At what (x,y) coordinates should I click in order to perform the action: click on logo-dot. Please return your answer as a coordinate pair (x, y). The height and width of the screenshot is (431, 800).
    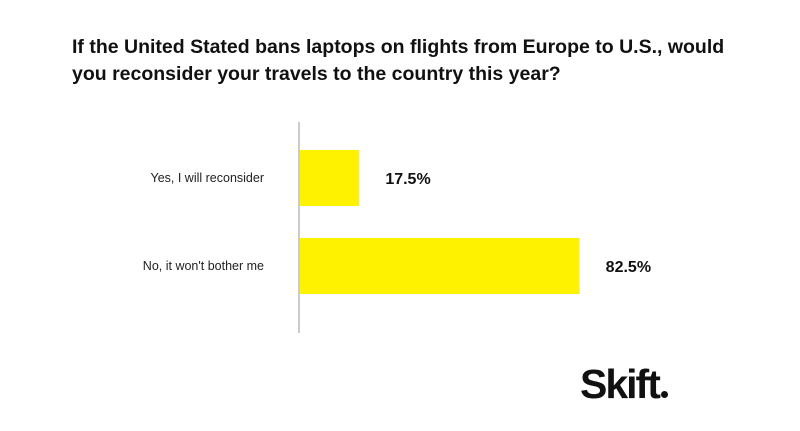
    Looking at the image, I should click on (664, 394).